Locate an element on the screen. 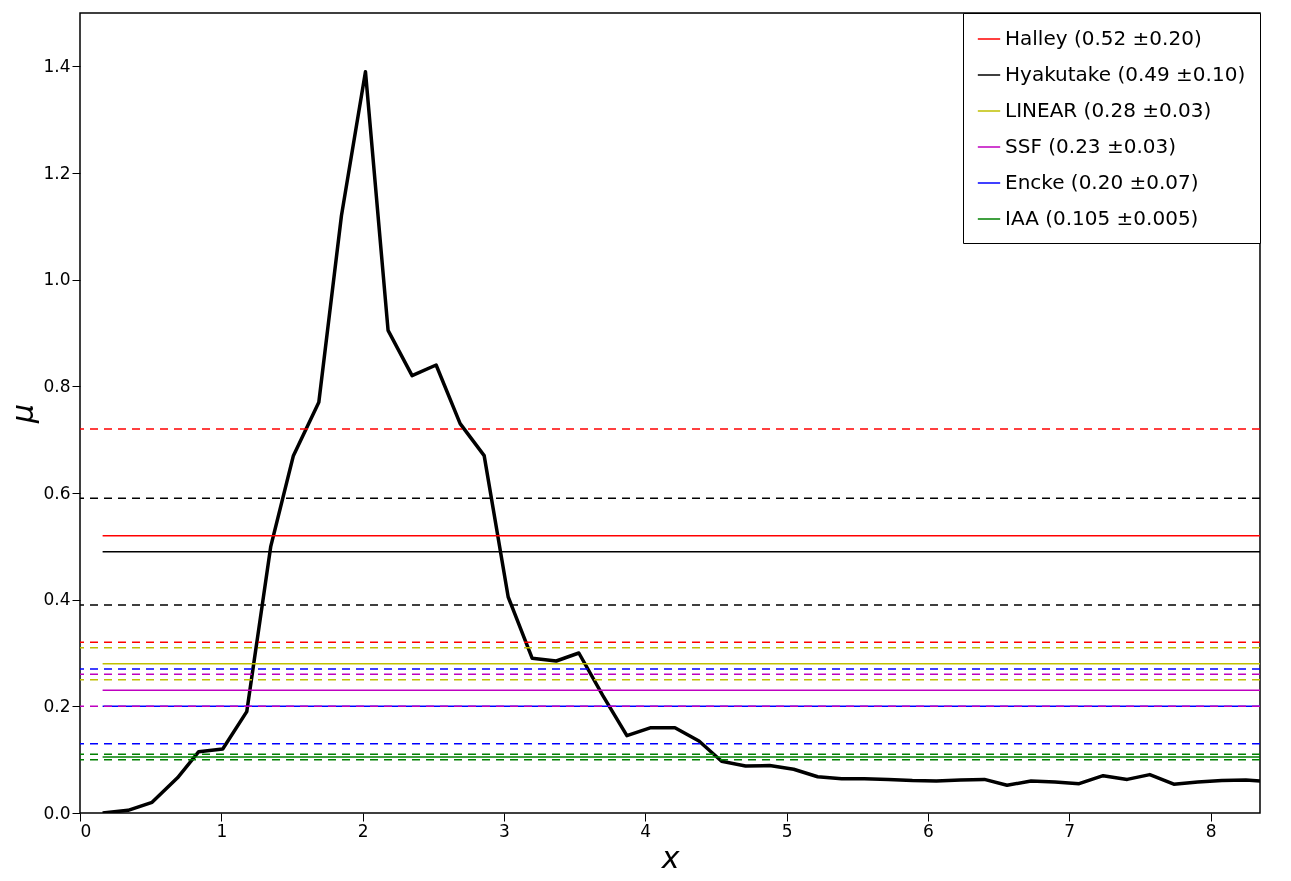  y-tick-label: 1.0 is located at coordinates (57, 279).